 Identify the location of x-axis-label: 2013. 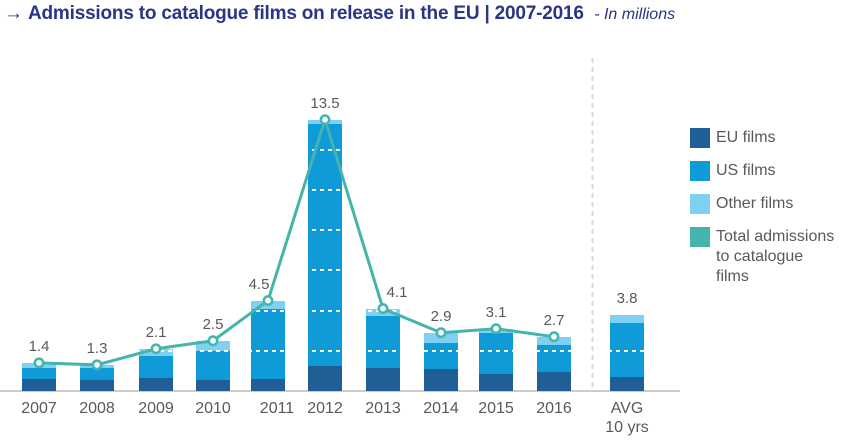
(383, 408).